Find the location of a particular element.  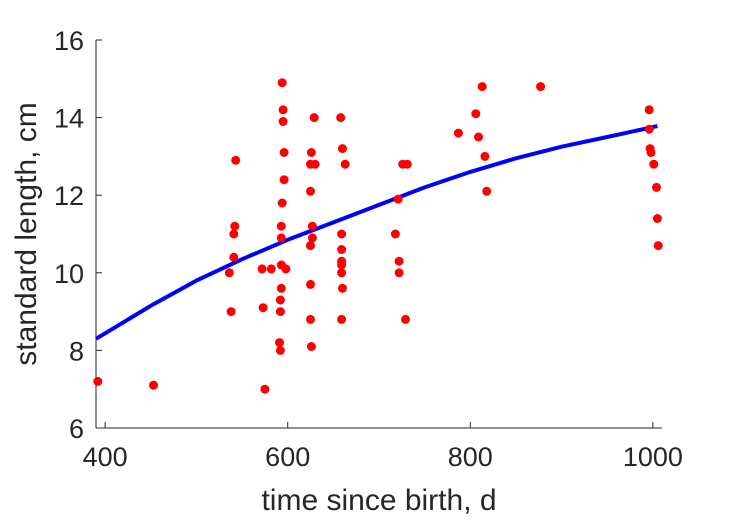

y-tick-label: 10 is located at coordinates (69, 274).